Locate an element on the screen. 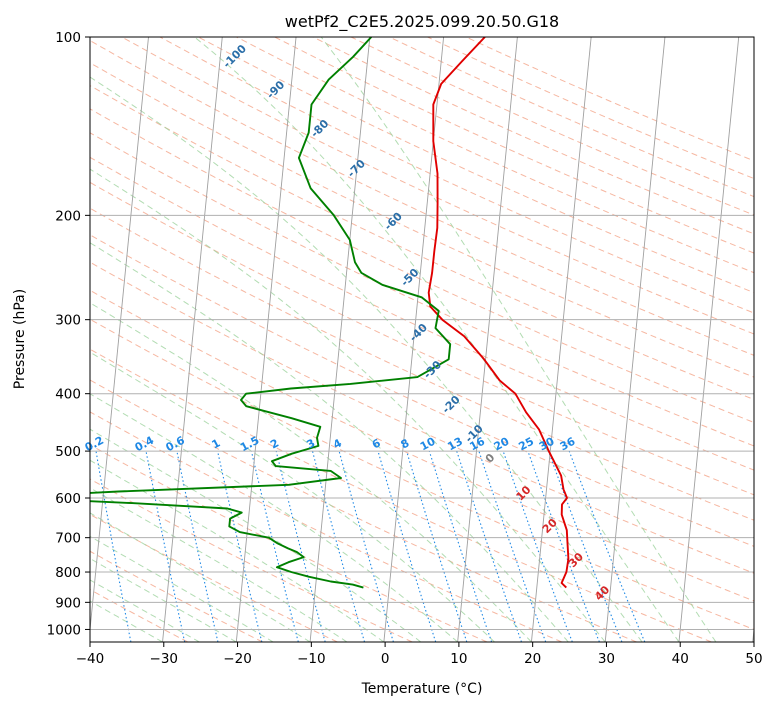  y-tick-label: 200 is located at coordinates (68, 216).